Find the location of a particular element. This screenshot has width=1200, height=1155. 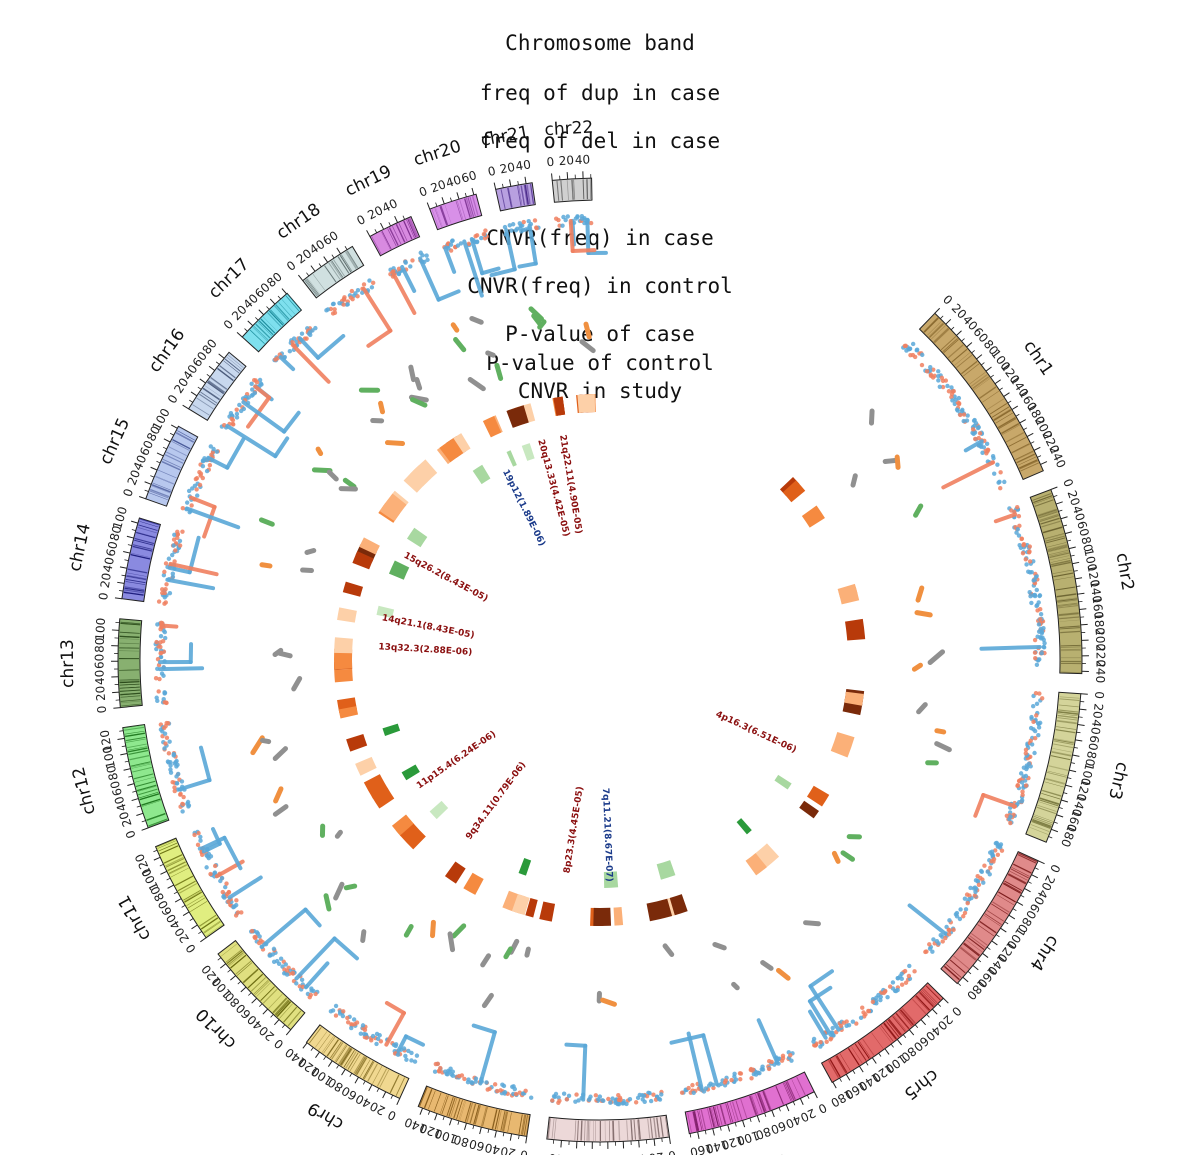

chromosome-label-chr13: chr13 is located at coordinates (68, 663).